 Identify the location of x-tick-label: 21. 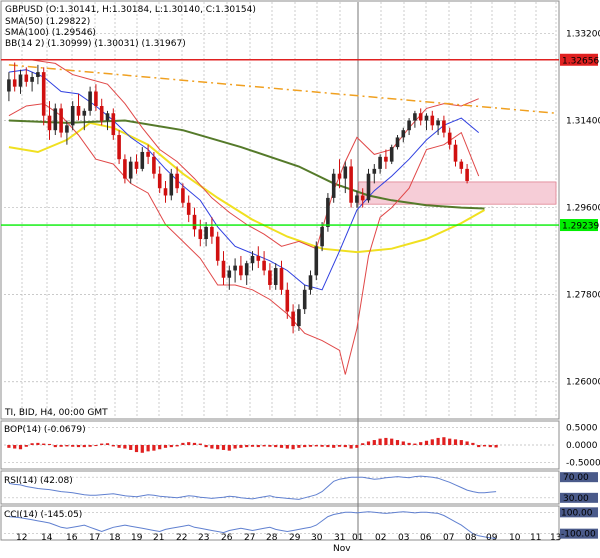
(158, 538).